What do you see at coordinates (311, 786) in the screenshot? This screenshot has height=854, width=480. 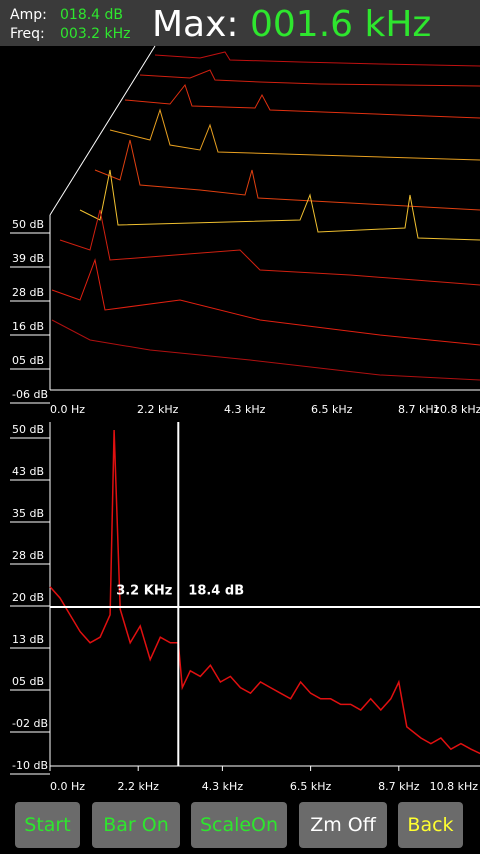 I see `x-tick-label: 6.5 kHz` at bounding box center [311, 786].